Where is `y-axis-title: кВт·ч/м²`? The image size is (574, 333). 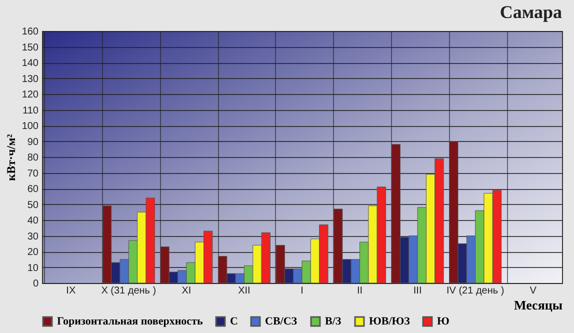
y-axis-title: кВт·ч/м² is located at coordinates (11, 157).